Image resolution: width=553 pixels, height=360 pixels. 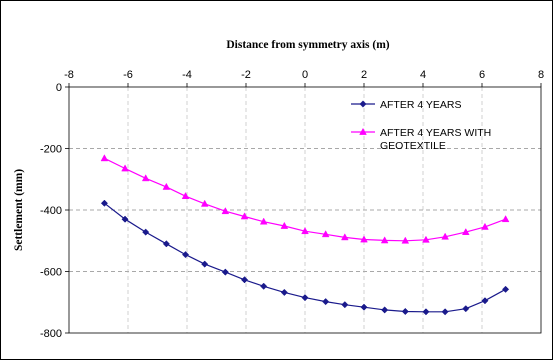 What do you see at coordinates (19, 210) in the screenshot?
I see `y-axis-title: Settlement (mm)` at bounding box center [19, 210].